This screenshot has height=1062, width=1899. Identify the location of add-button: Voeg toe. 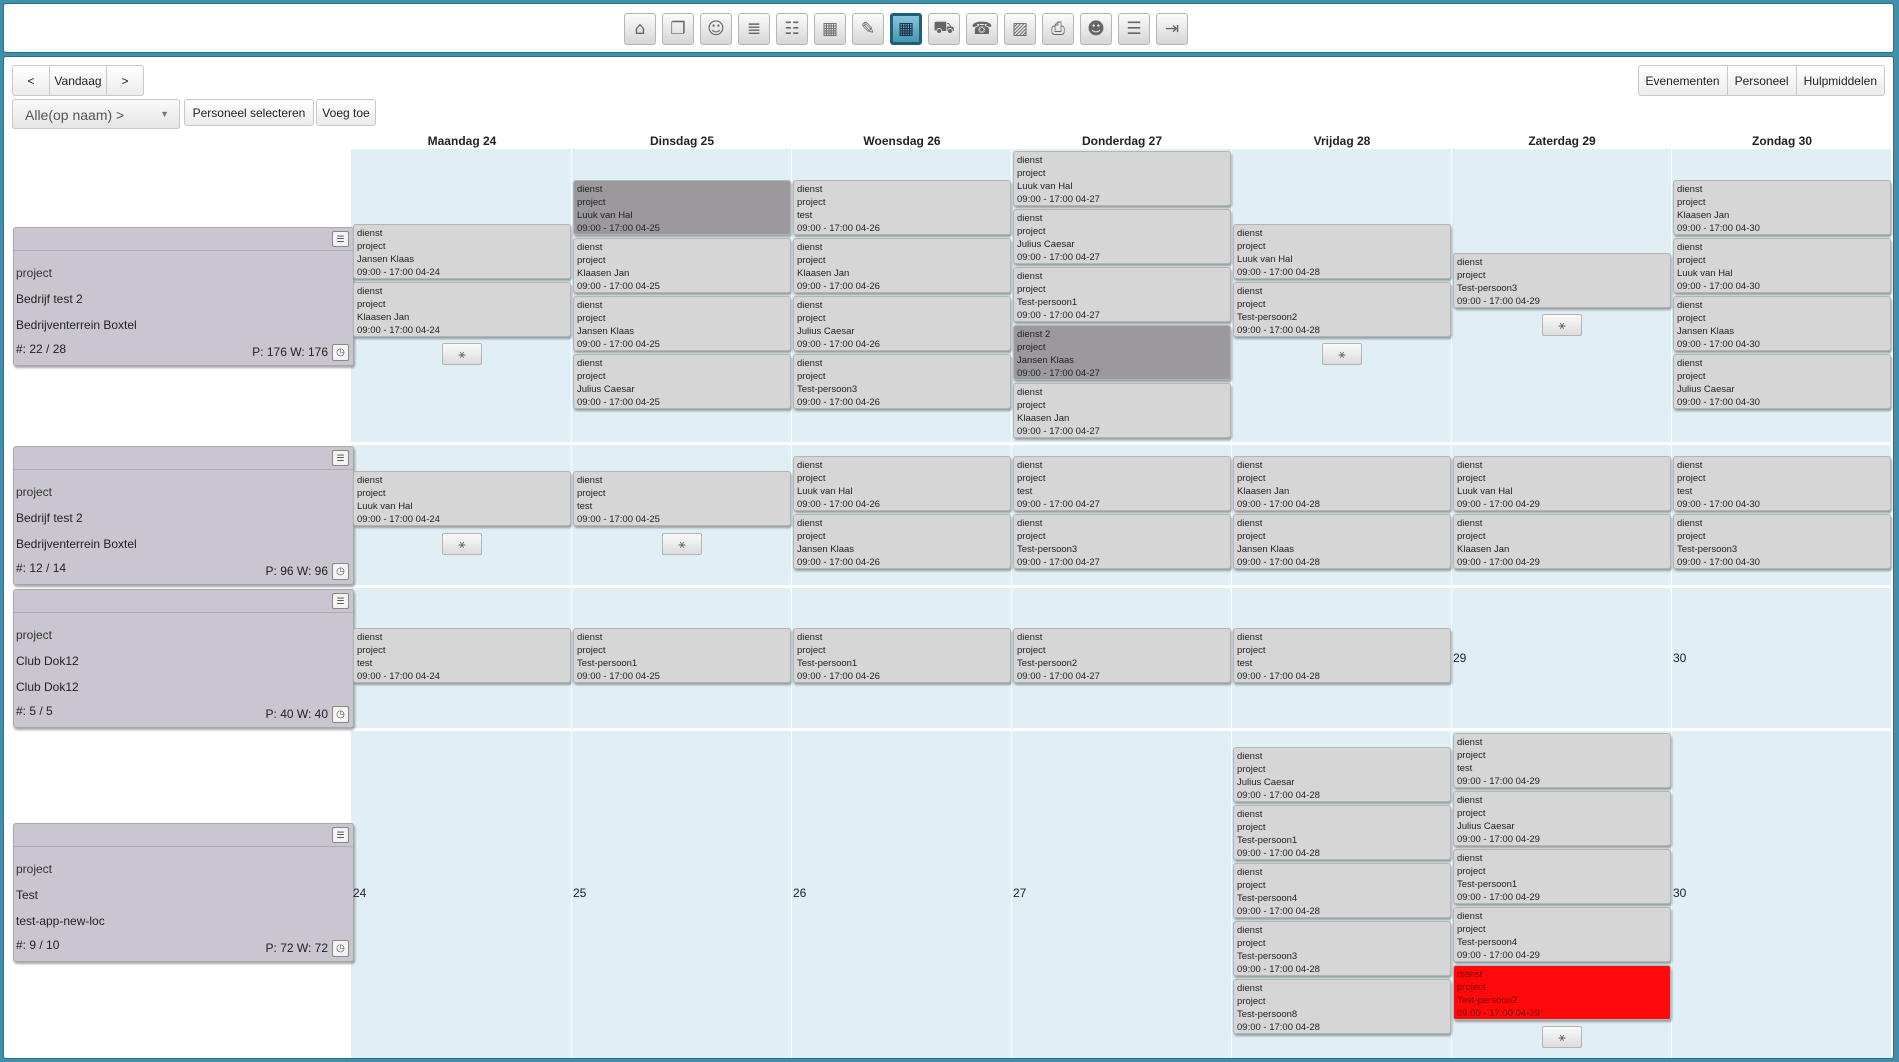
(346, 112).